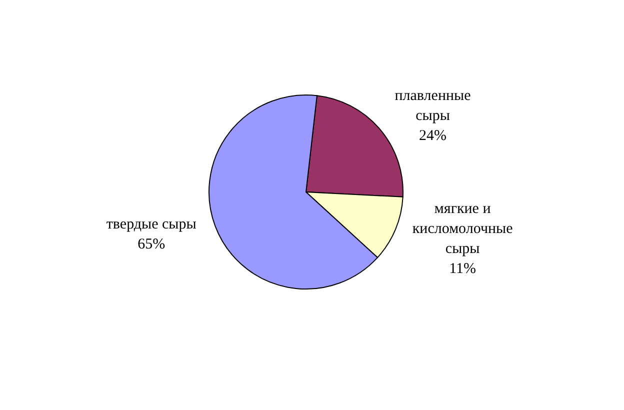  Describe the element at coordinates (433, 106) in the screenshot. I see `slice-label: плавленные сыры` at that location.